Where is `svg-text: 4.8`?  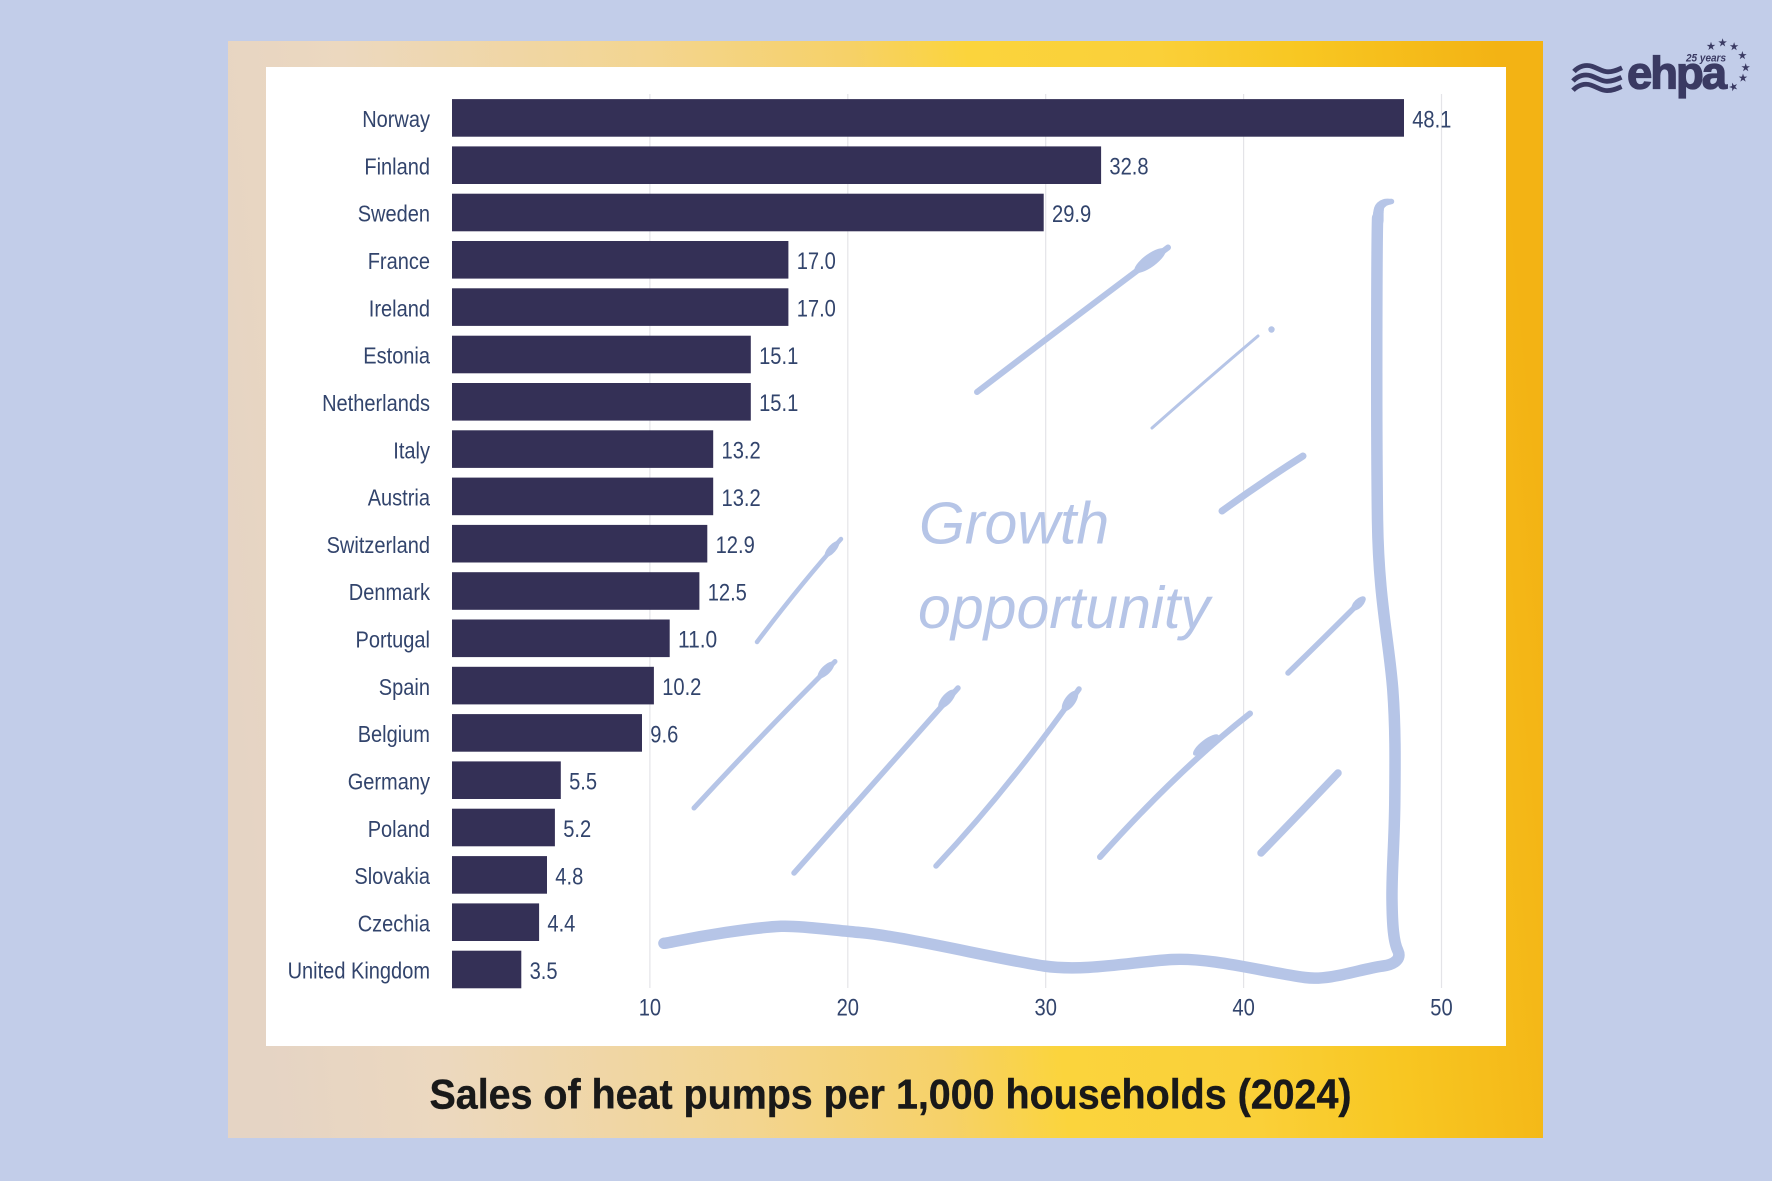
svg-text: 4.8 is located at coordinates (569, 876).